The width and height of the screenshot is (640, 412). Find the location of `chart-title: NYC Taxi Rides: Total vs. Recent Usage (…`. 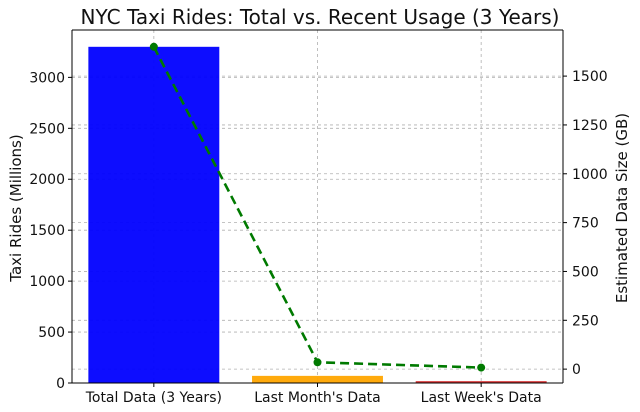

chart-title: NYC Taxi Rides: Total vs. Recent Usage (… is located at coordinates (320, 17).